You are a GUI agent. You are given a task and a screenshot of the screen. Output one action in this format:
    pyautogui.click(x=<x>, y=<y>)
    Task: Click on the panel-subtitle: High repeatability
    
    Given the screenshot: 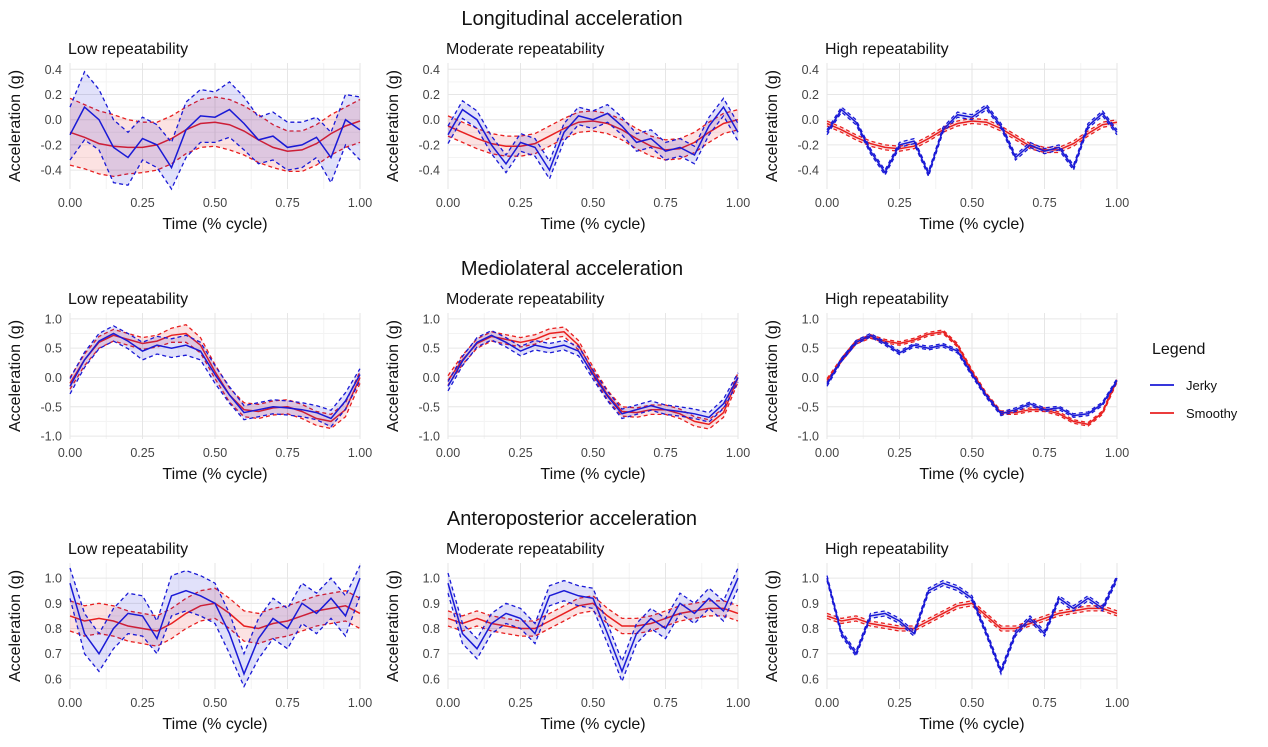 What is the action you would take?
    pyautogui.click(x=887, y=299)
    